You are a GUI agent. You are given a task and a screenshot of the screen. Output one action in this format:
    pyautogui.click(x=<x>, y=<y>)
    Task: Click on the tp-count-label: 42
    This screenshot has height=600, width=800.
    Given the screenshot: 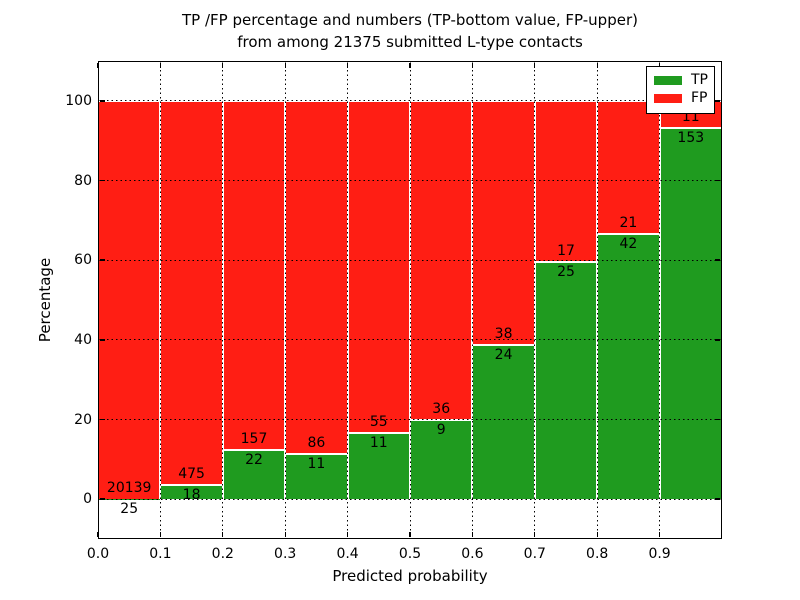 What is the action you would take?
    pyautogui.click(x=628, y=243)
    